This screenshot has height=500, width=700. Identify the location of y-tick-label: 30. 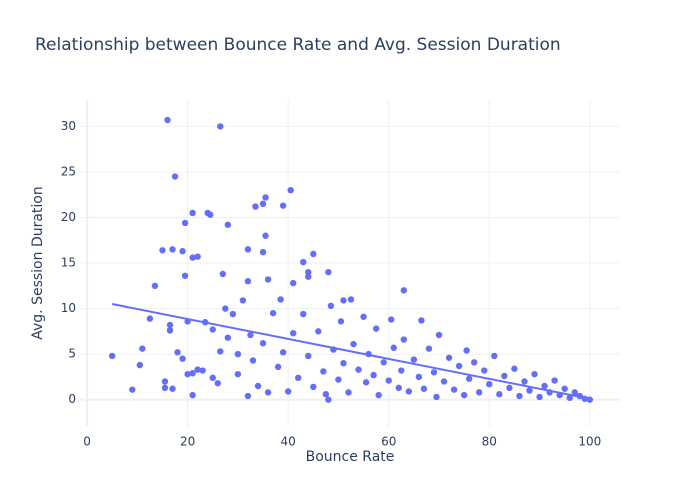
(68, 126).